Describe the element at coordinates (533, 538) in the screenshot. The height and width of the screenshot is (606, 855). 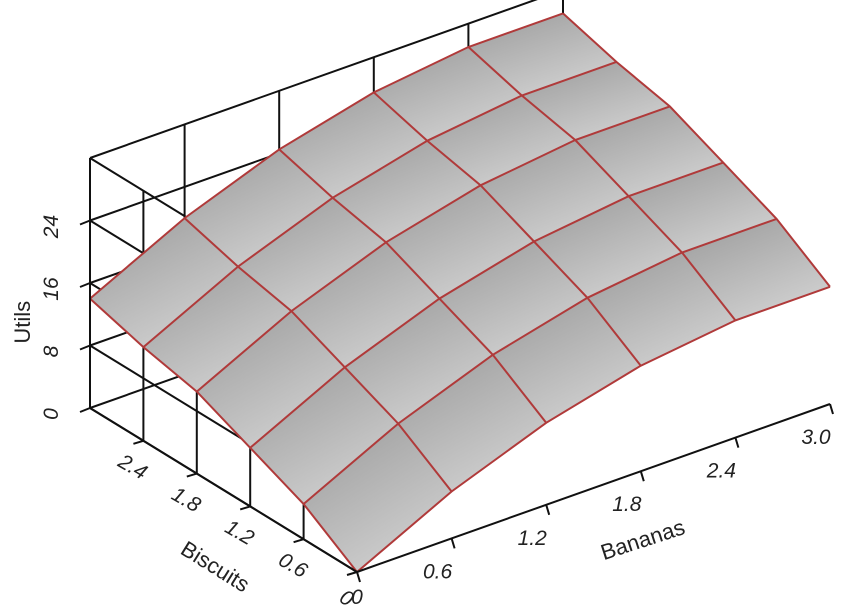
I see `x-tick-label: 1.2` at that location.